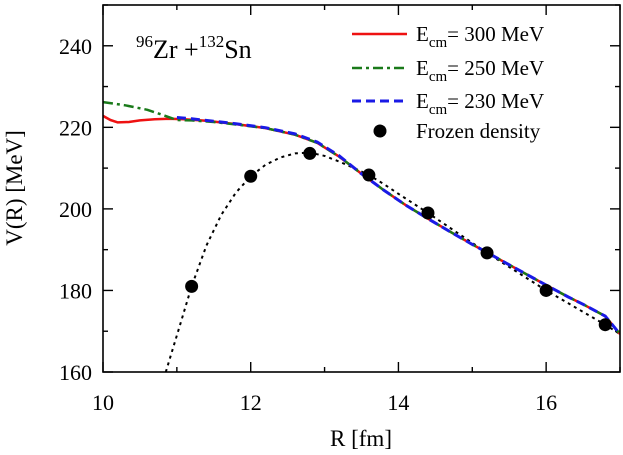 The width and height of the screenshot is (623, 455). What do you see at coordinates (480, 70) in the screenshot?
I see `legend-entry-250: Ecm= 250 MeV` at bounding box center [480, 70].